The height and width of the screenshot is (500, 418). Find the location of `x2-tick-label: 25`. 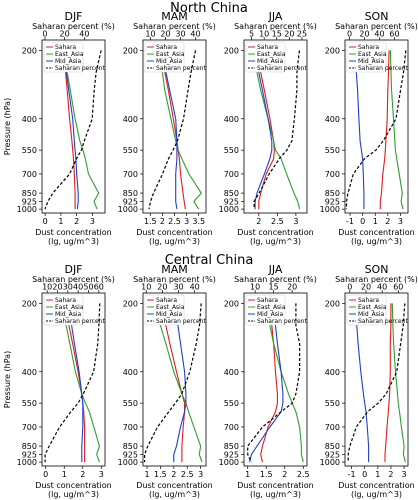

x2-tick-label: 25 is located at coordinates (302, 34).